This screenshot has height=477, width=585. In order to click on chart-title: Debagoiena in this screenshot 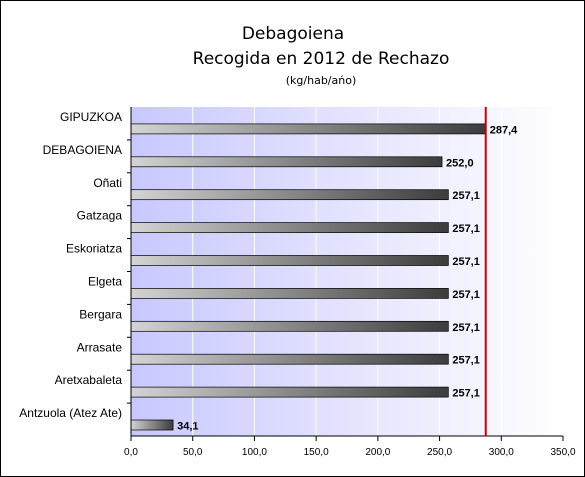, I will do `click(293, 34)`.